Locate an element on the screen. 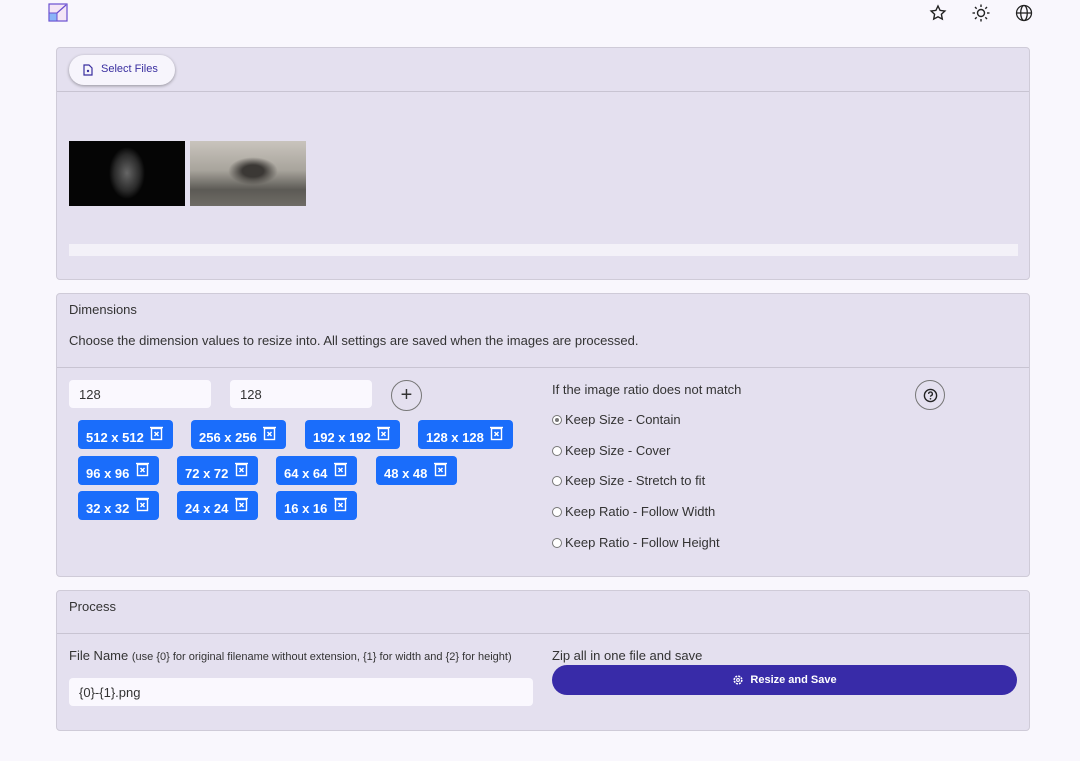 The height and width of the screenshot is (761, 1080). select-files-button: Select Files is located at coordinates (122, 70).